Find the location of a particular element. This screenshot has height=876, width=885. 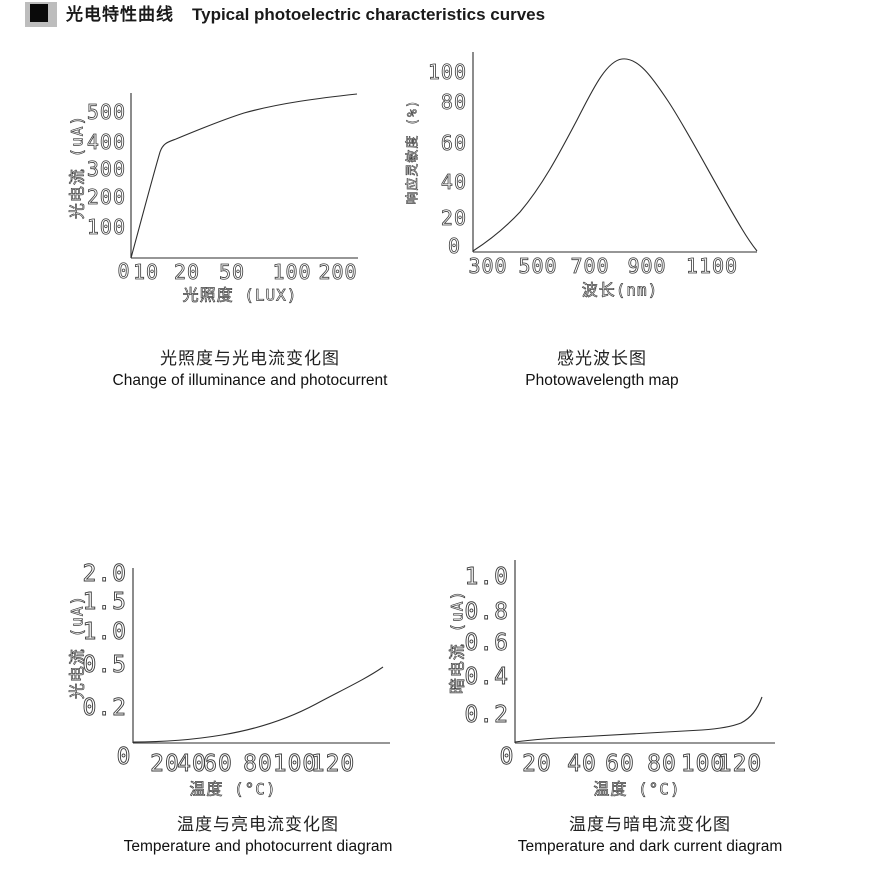

x-tick-label: 500 is located at coordinates (537, 266).